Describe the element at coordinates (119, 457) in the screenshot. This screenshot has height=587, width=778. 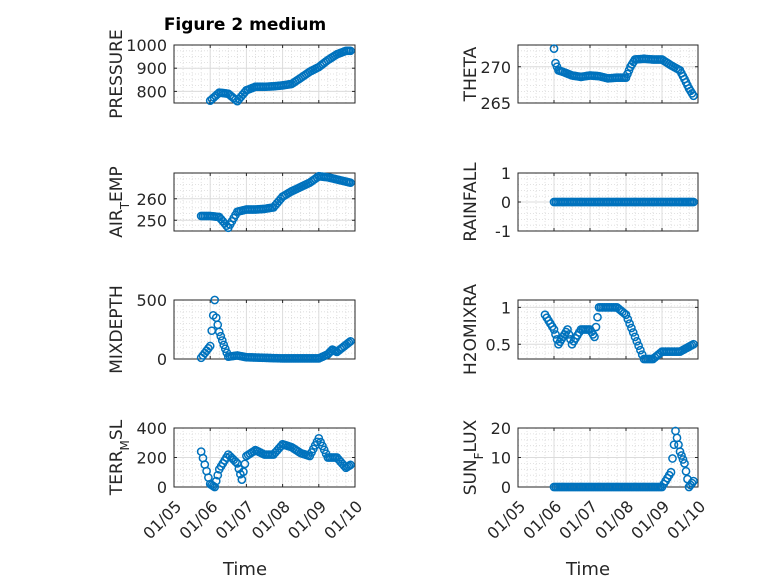
I see `y-axis-label: TERRMSL` at that location.